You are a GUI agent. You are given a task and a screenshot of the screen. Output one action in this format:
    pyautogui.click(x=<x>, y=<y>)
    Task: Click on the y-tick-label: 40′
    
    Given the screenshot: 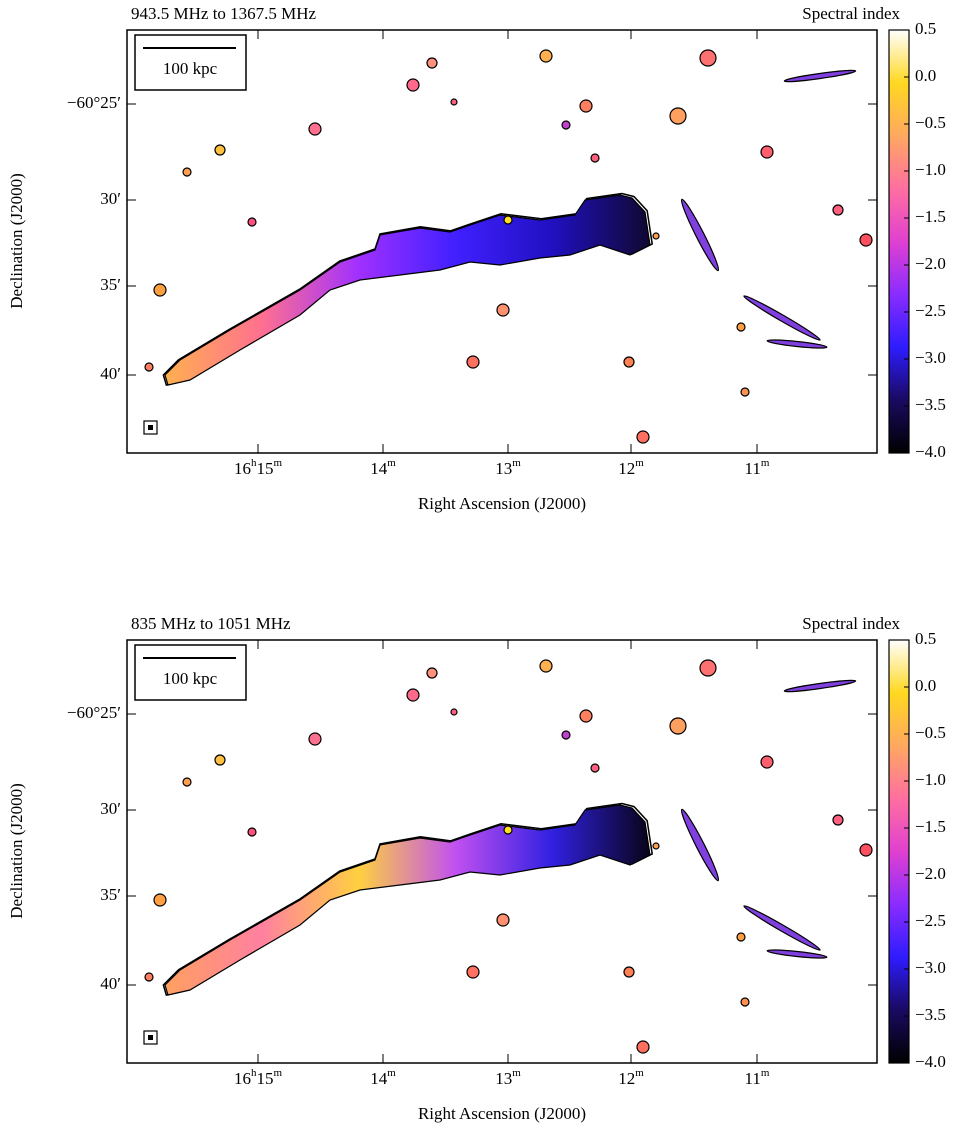 What is the action you would take?
    pyautogui.click(x=110, y=373)
    